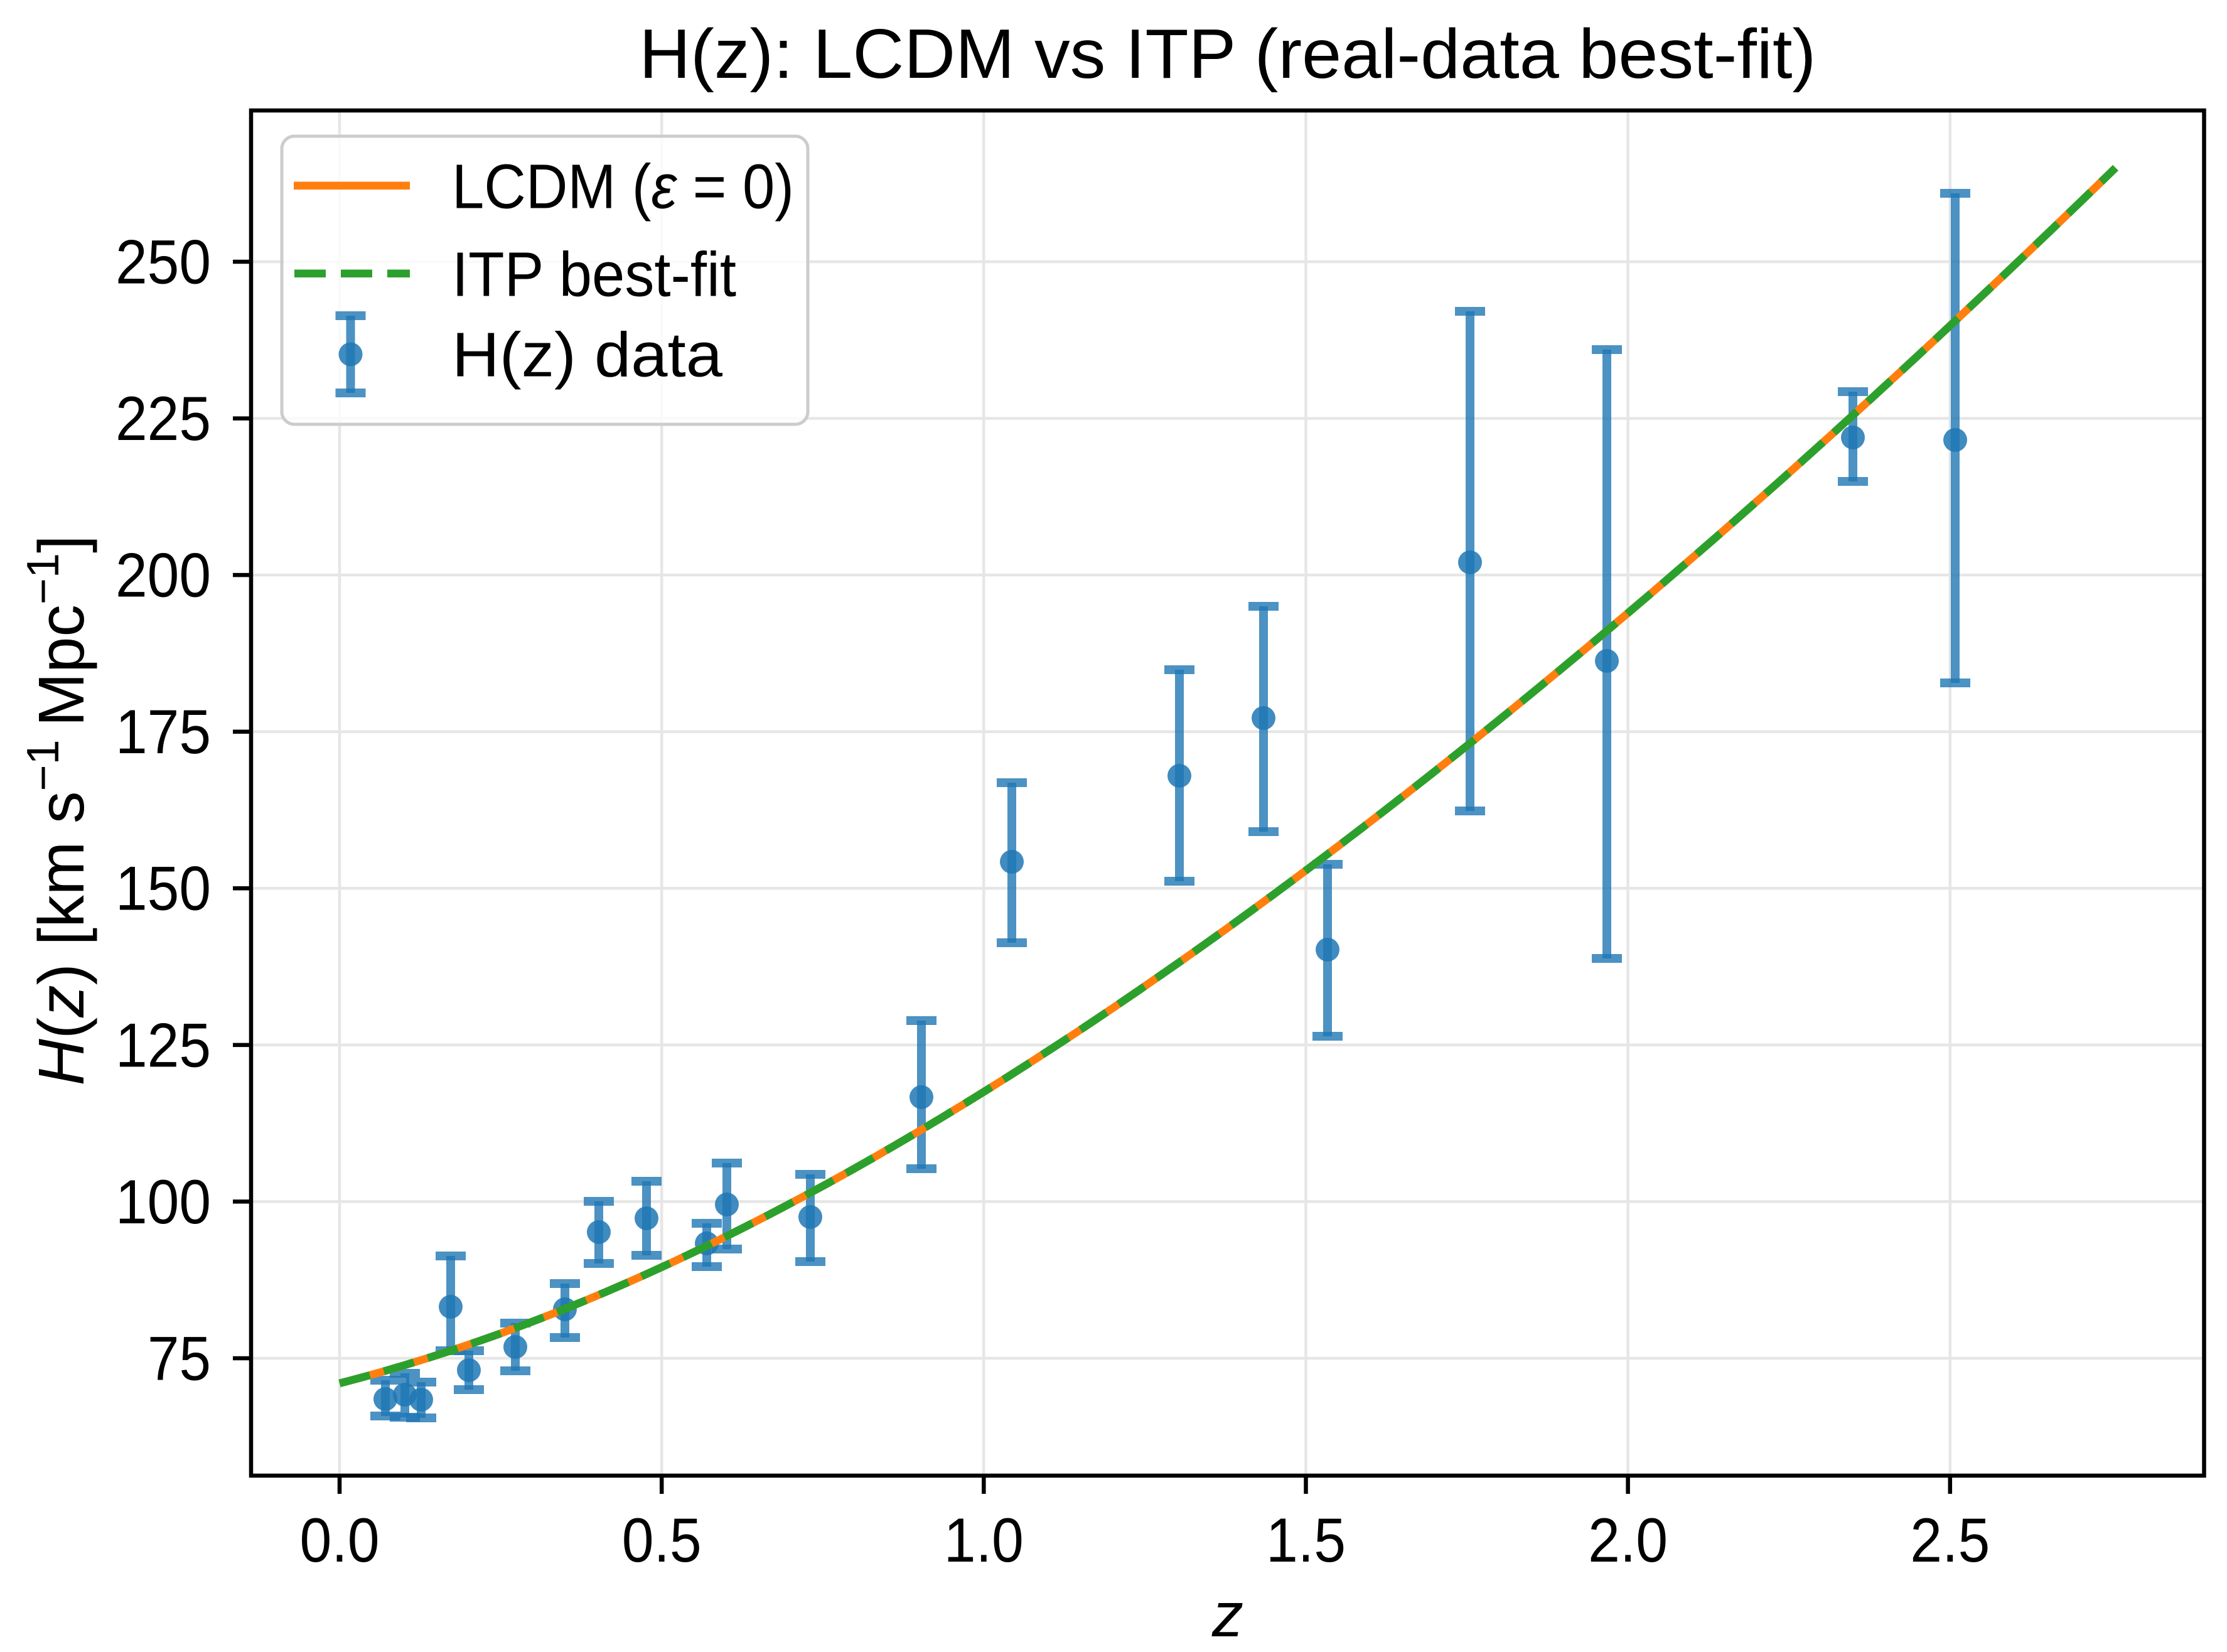  I want to click on svg-text: 225, so click(163, 418).